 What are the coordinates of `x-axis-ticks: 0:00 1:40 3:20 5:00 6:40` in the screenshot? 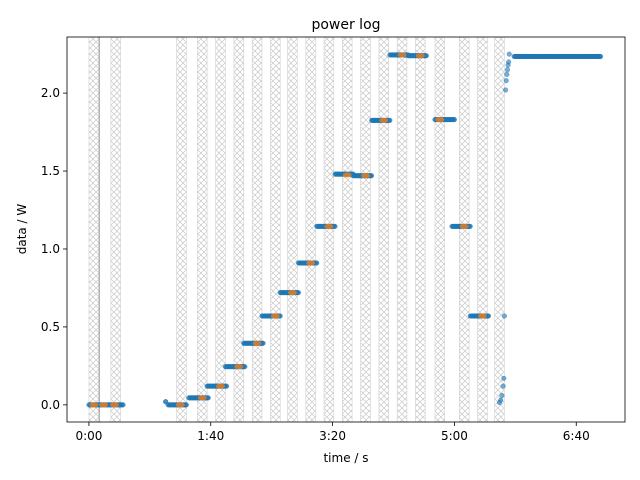 It's located at (332, 432).